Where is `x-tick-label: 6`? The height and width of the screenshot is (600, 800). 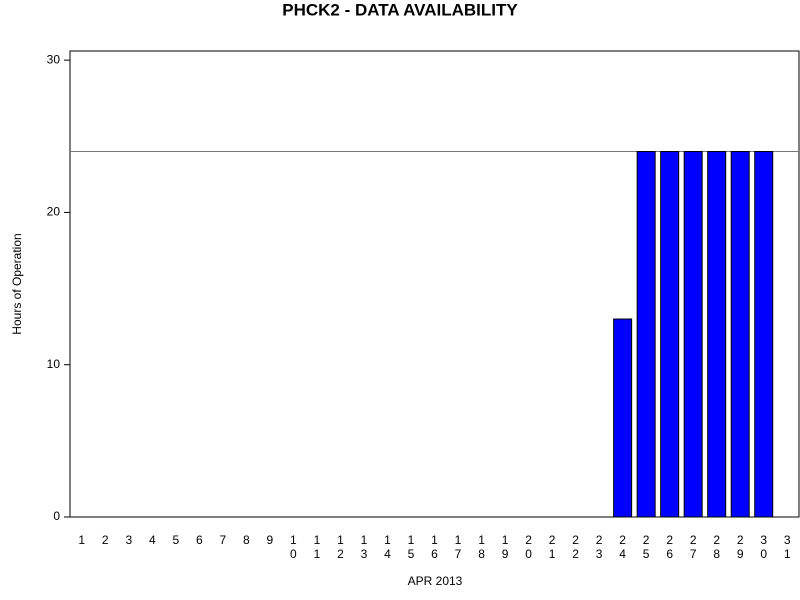
x-tick-label: 6 is located at coordinates (199, 540).